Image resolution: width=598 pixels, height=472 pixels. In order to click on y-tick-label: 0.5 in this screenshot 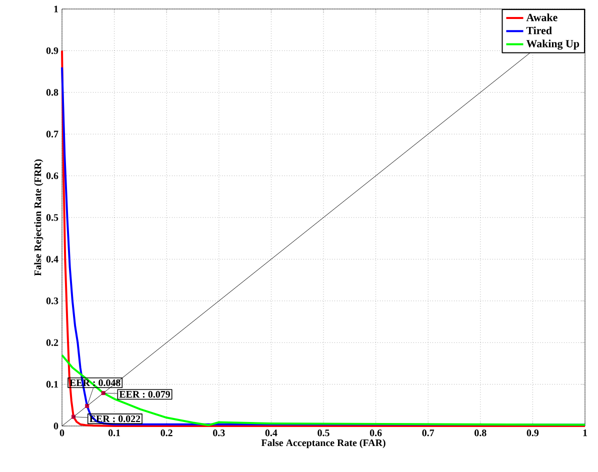, I will do `click(52, 217)`.